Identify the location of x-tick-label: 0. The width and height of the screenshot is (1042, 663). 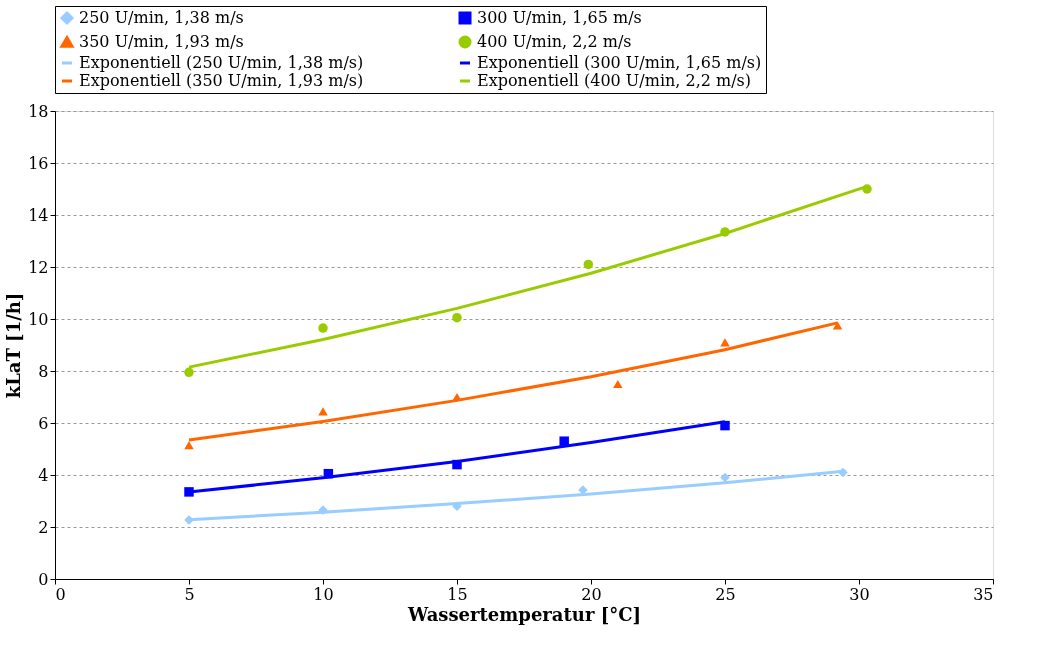
(60, 594).